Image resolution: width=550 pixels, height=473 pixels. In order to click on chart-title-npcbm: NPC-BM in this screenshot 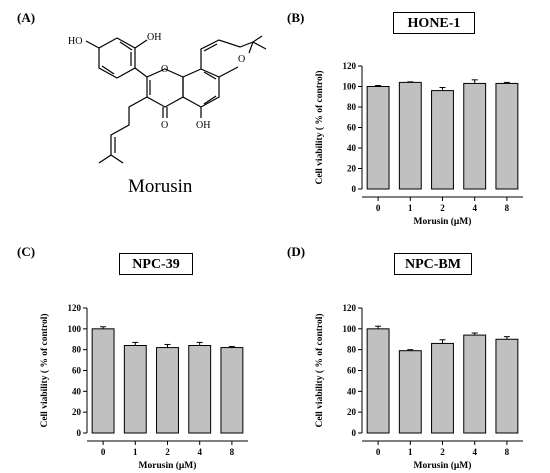, I will do `click(433, 264)`.